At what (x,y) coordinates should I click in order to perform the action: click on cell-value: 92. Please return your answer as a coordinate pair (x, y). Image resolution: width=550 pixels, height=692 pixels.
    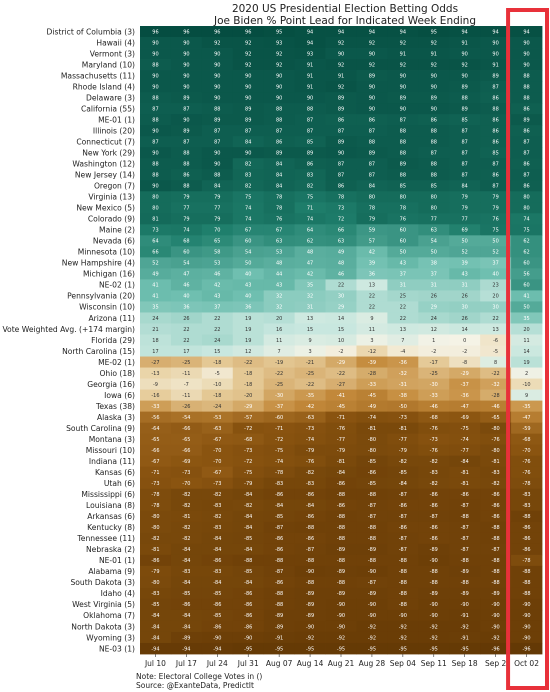
    Looking at the image, I should click on (403, 65).